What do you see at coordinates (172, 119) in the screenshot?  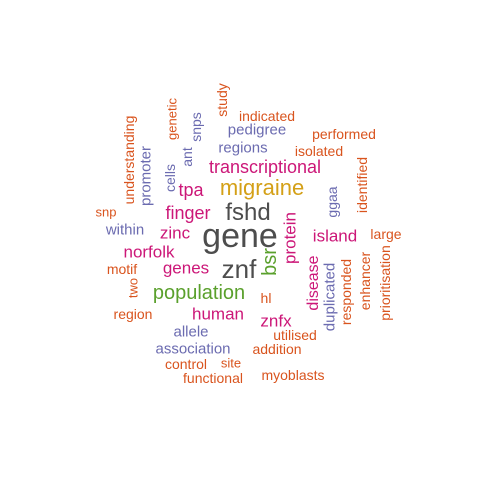 I see `word-genetic: genetic` at bounding box center [172, 119].